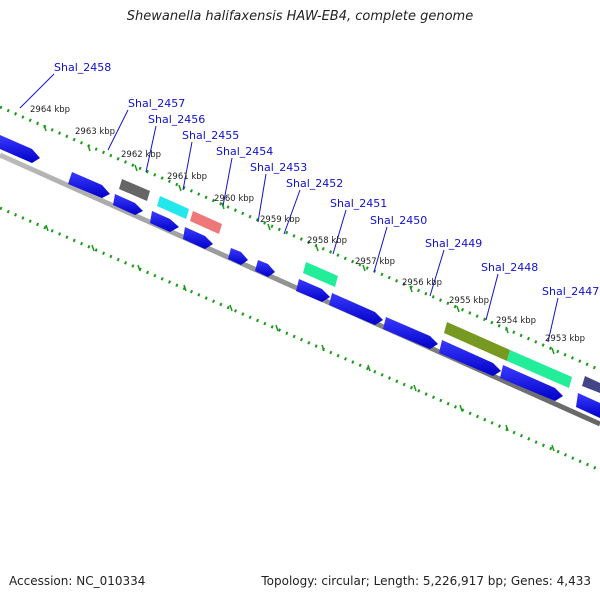 The width and height of the screenshot is (600, 600). Describe the element at coordinates (453, 243) in the screenshot. I see `gene-label: Shal_2449` at that location.